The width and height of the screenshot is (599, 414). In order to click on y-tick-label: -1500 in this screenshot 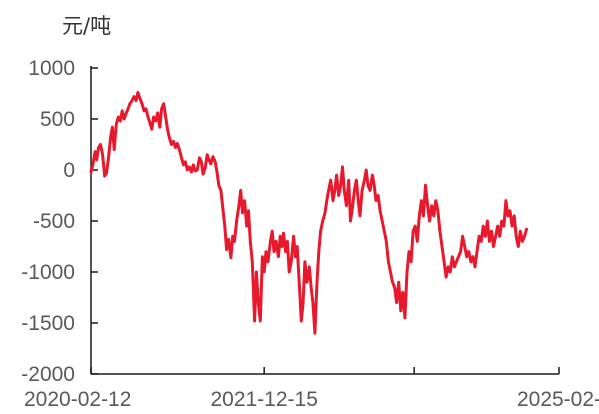, I will do `click(48, 323)`.